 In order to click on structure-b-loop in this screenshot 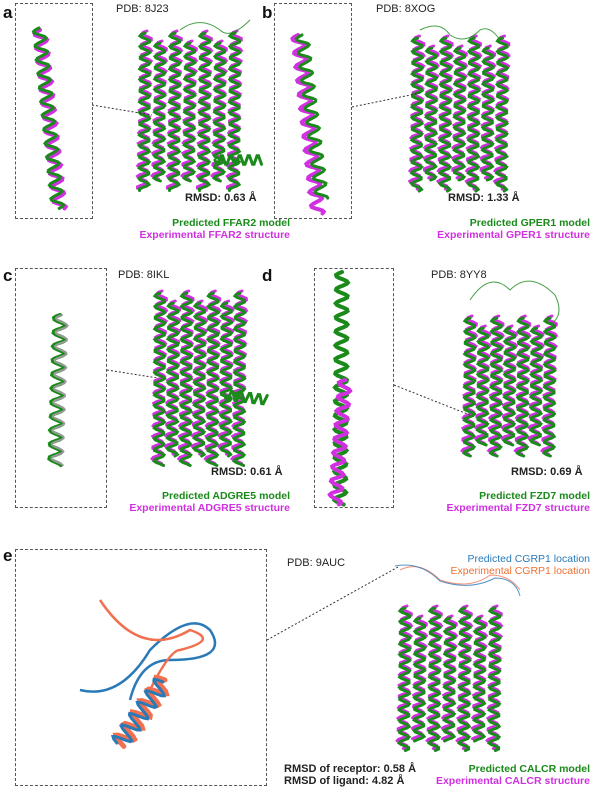, I will do `click(460, 33)`.